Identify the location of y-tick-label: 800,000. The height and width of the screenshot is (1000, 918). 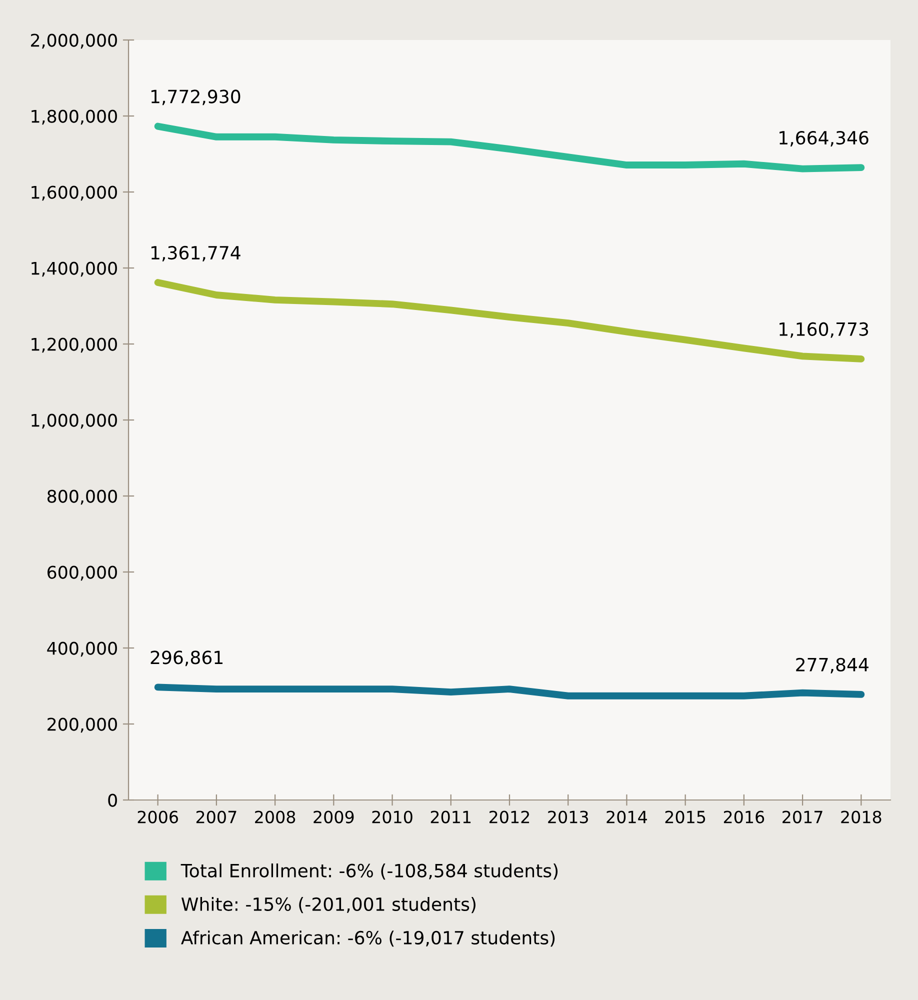
(82, 497).